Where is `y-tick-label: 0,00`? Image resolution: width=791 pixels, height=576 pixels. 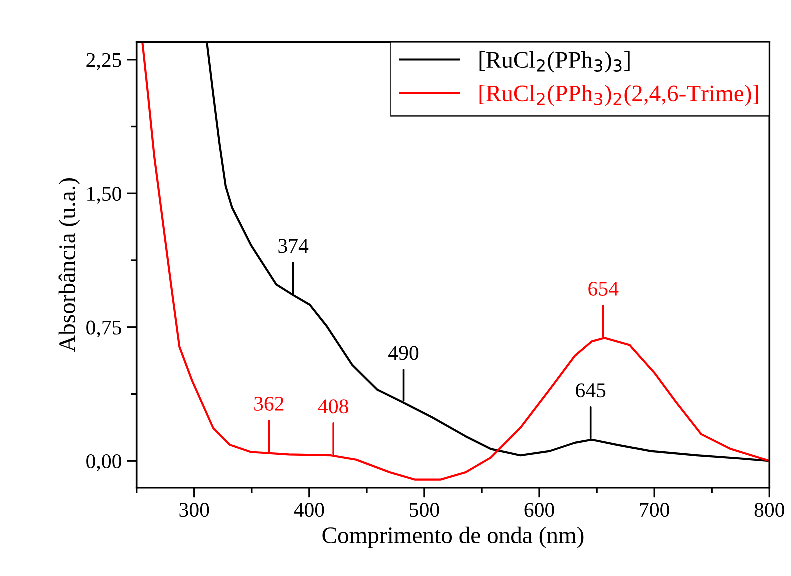
y-tick-label: 0,00 is located at coordinates (104, 463).